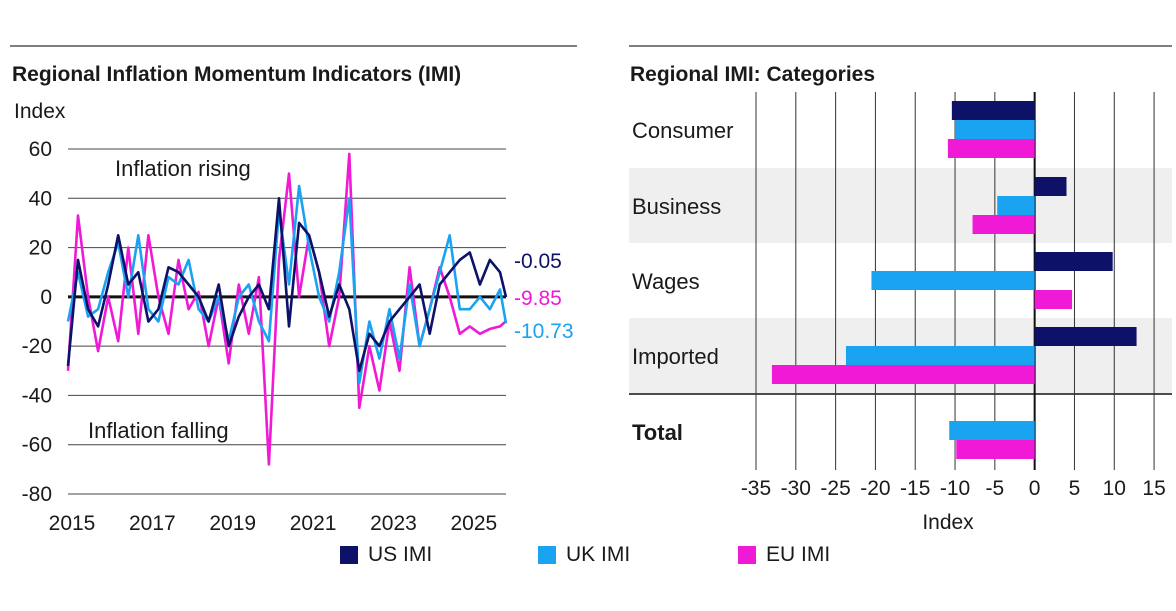 Image resolution: width=1176 pixels, height=611 pixels. I want to click on left-end-labels: -0.05 -9.85 -10.73, so click(544, 296).